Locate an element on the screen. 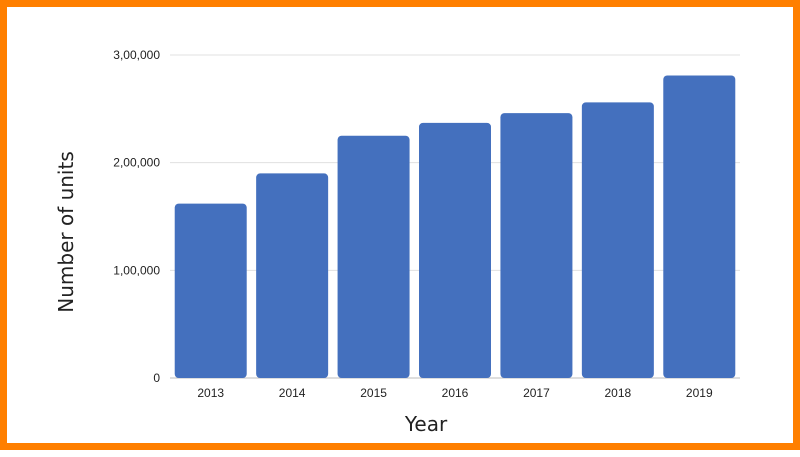 The height and width of the screenshot is (457, 800). x-tick-label: 2018 is located at coordinates (618, 393).